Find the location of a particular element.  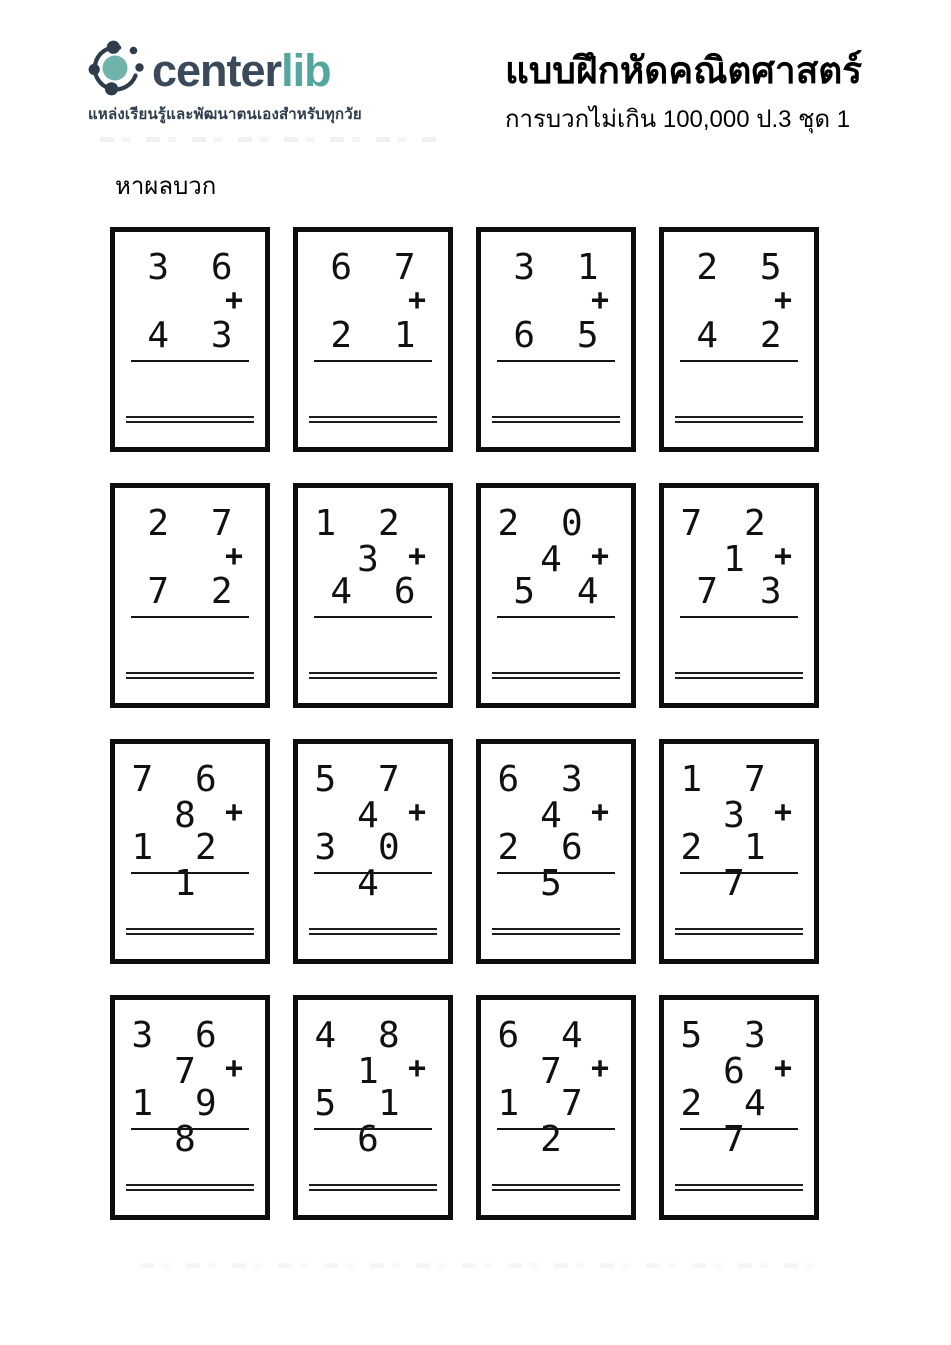

centerlib-logo-icon is located at coordinates (116, 68).